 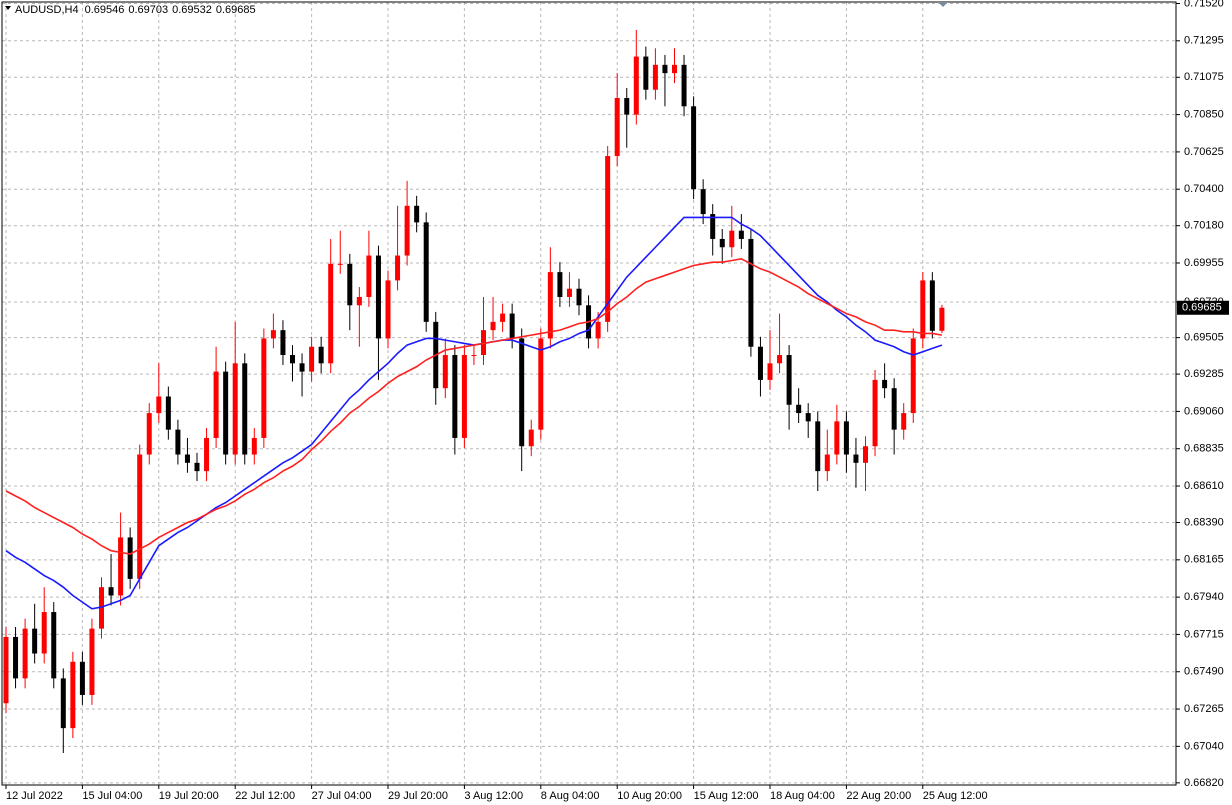 I want to click on x-tick-label: 29 Jul 20:00, so click(x=418, y=796).